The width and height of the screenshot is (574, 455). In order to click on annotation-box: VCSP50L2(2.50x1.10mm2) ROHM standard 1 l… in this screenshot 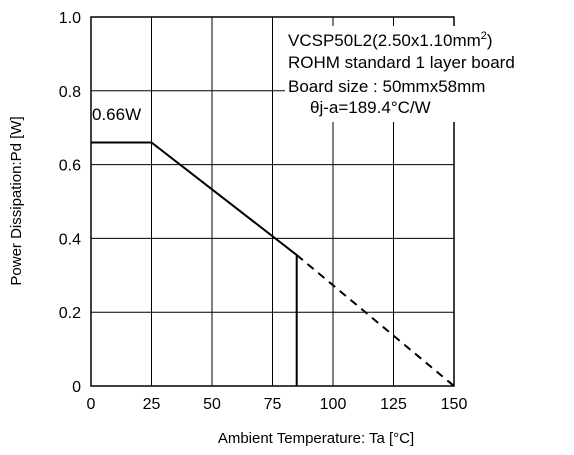, I will do `click(429, 74)`.